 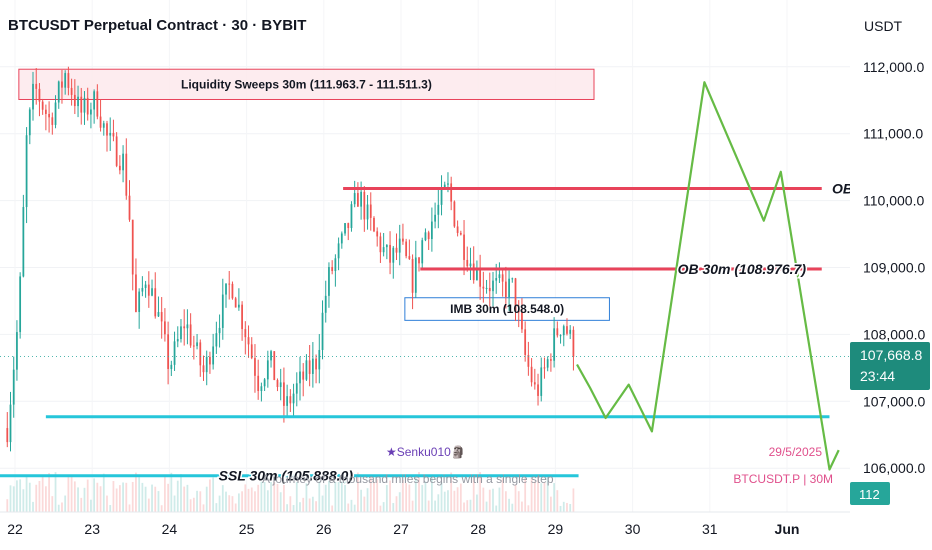 I want to click on time-axis: 22 23 24 25 26 27 28 29 30 31 Jun, so click(x=403, y=529).